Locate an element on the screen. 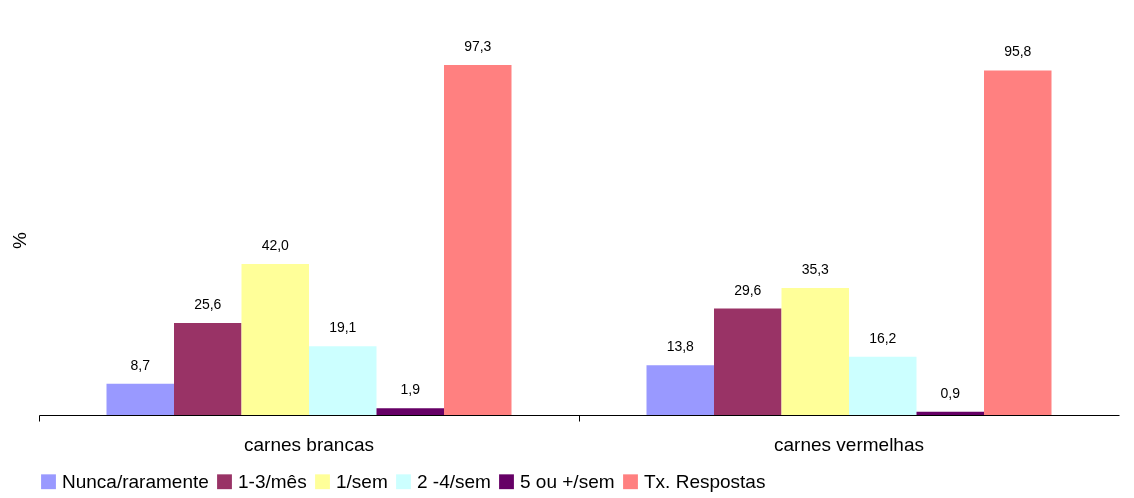 The image size is (1134, 498). data-label: 16,2 is located at coordinates (883, 337).